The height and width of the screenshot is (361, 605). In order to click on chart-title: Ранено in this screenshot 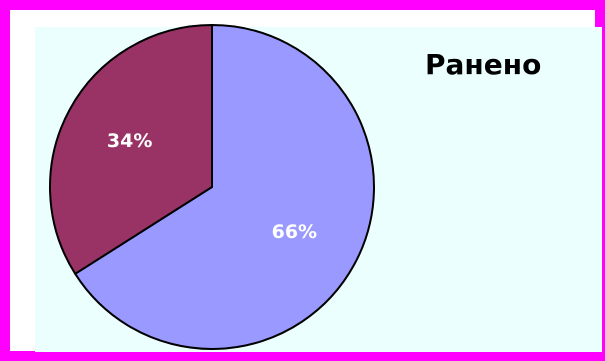, I will do `click(483, 64)`.